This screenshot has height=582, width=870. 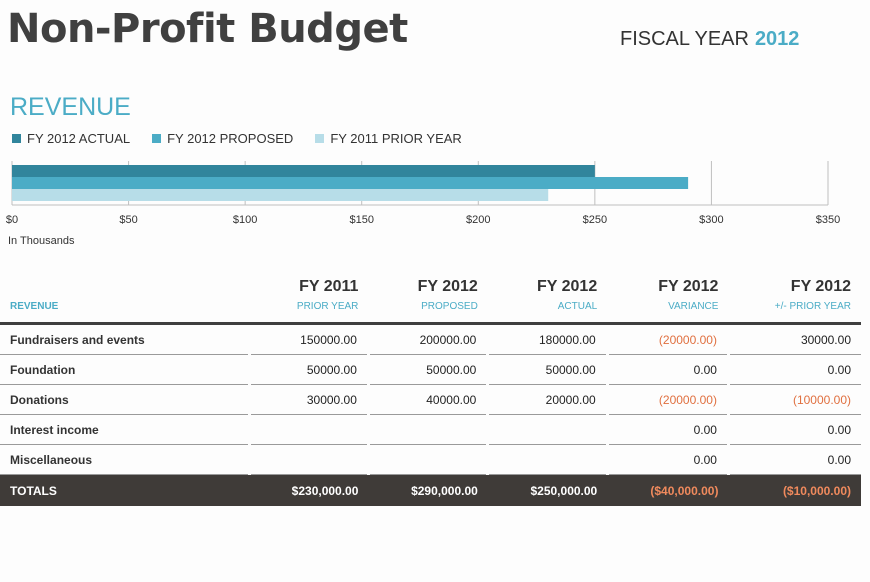 I want to click on page-title: Non-Profit Budget, so click(x=207, y=29).